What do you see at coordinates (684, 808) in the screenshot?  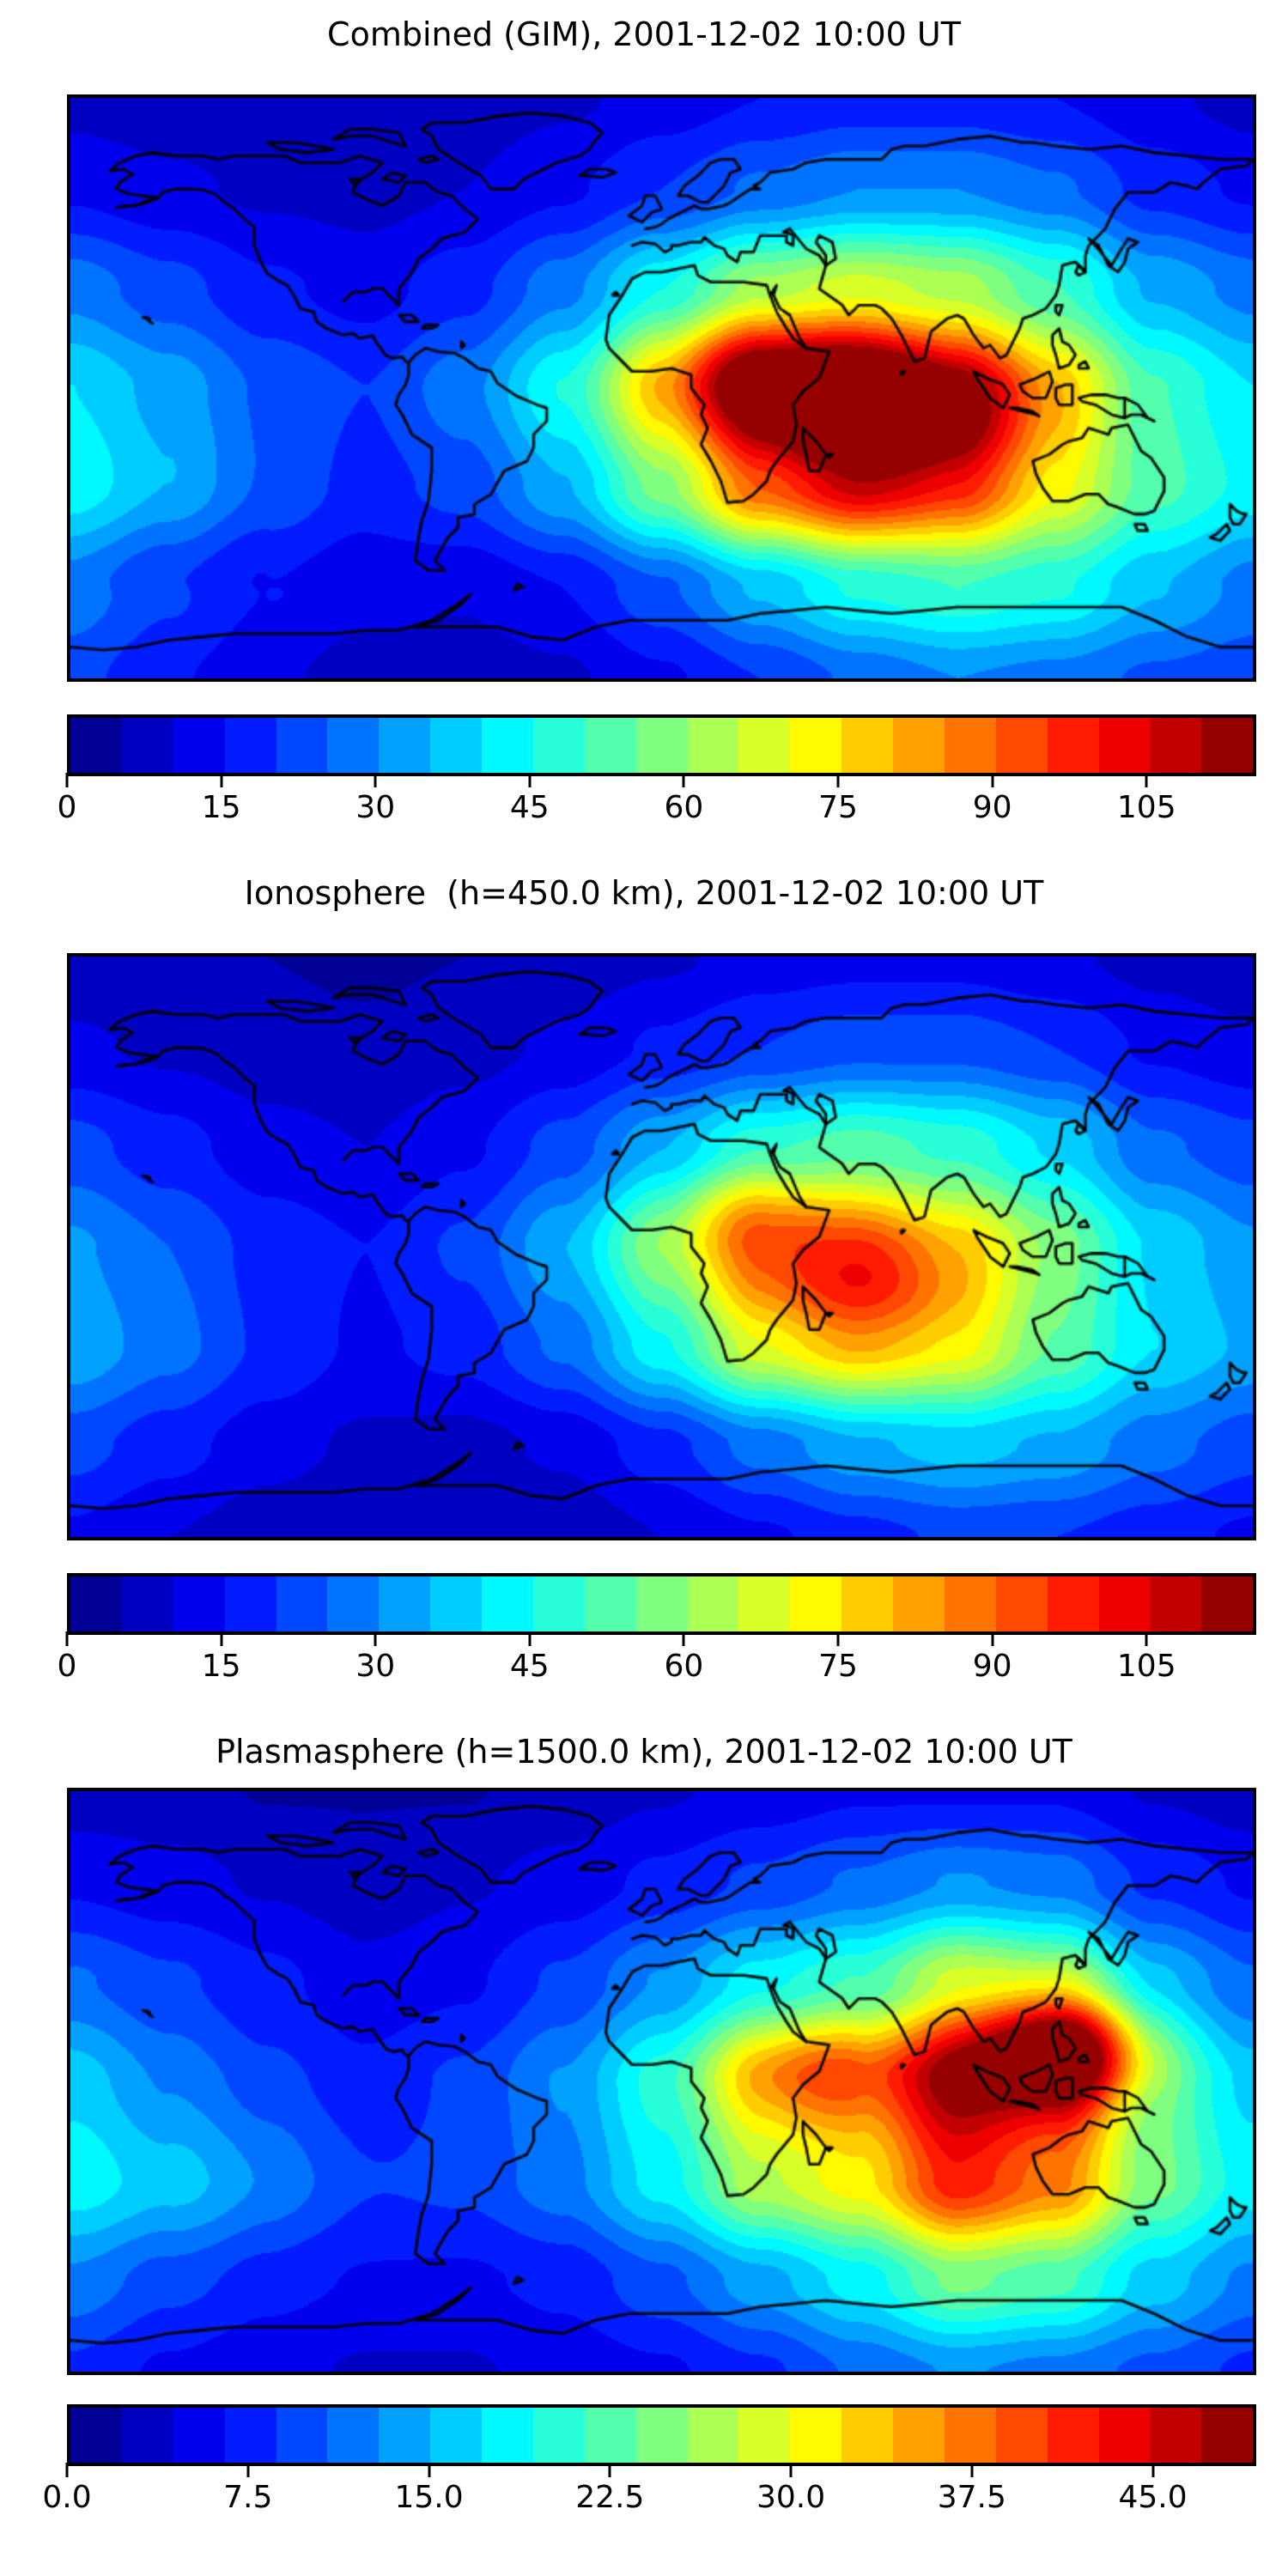 I see `colorbar-tick-label: 60` at bounding box center [684, 808].